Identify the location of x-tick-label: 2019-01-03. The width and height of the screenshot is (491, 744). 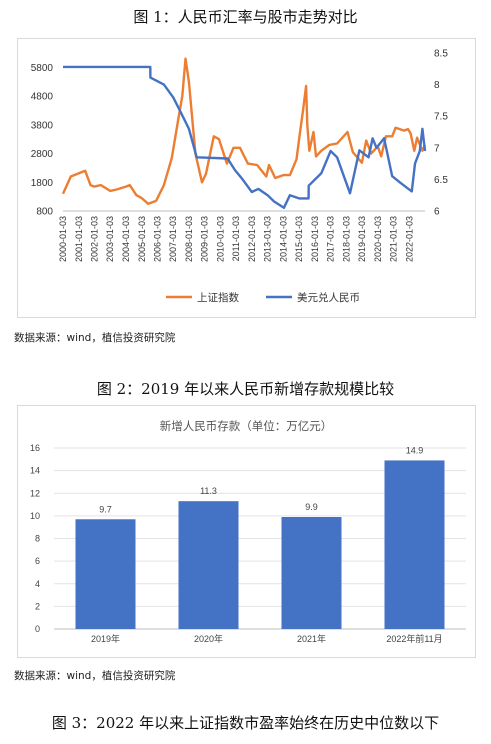
(362, 239).